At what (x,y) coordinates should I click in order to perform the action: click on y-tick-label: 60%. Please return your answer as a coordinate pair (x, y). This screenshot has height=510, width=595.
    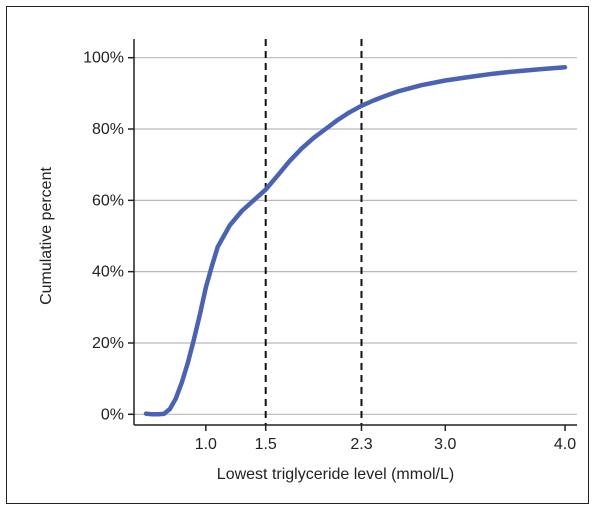
    Looking at the image, I should click on (108, 200).